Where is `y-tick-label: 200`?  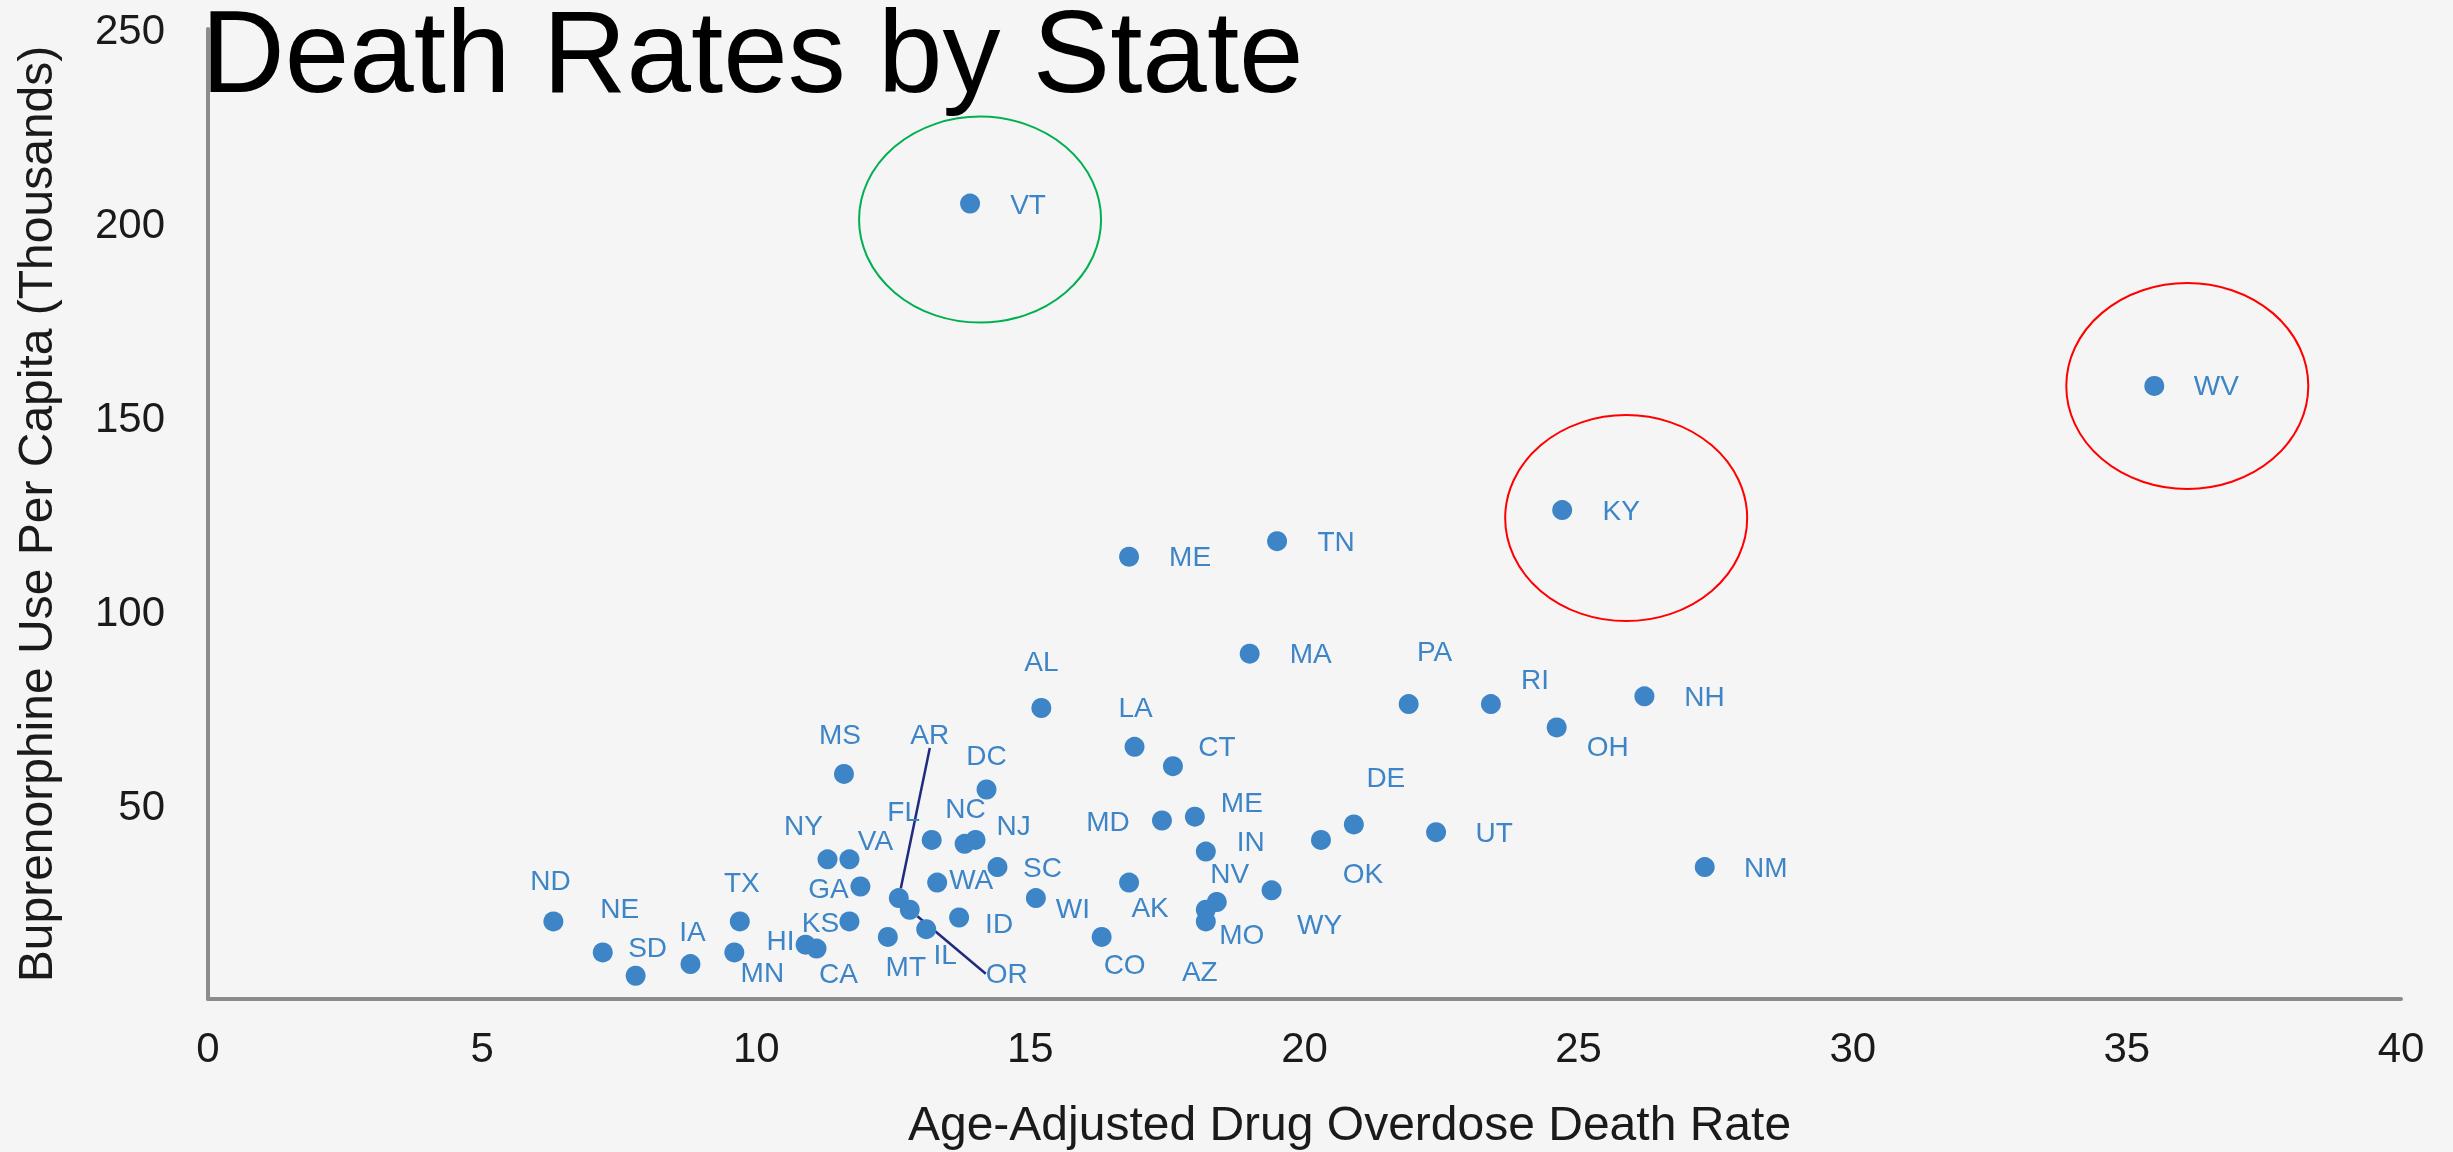
y-tick-label: 200 is located at coordinates (129, 223).